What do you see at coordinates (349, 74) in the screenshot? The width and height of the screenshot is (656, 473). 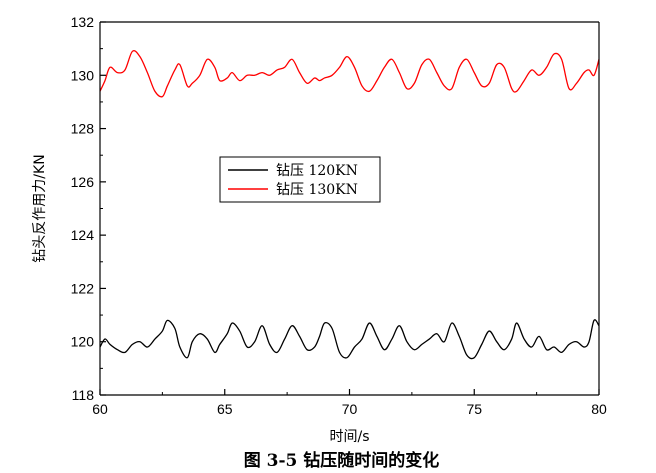 I see `series-line-130kn` at bounding box center [349, 74].